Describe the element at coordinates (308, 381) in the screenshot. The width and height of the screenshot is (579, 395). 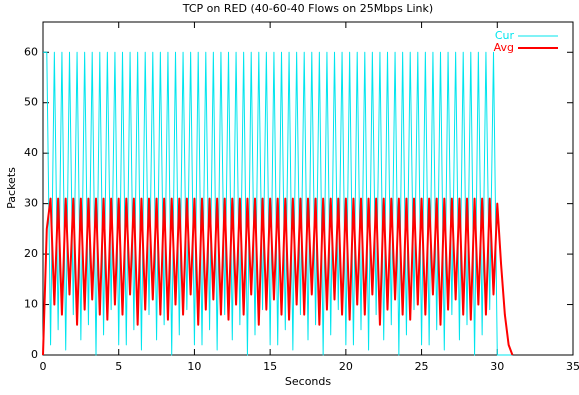
I see `x-axis-label: Seconds` at that location.